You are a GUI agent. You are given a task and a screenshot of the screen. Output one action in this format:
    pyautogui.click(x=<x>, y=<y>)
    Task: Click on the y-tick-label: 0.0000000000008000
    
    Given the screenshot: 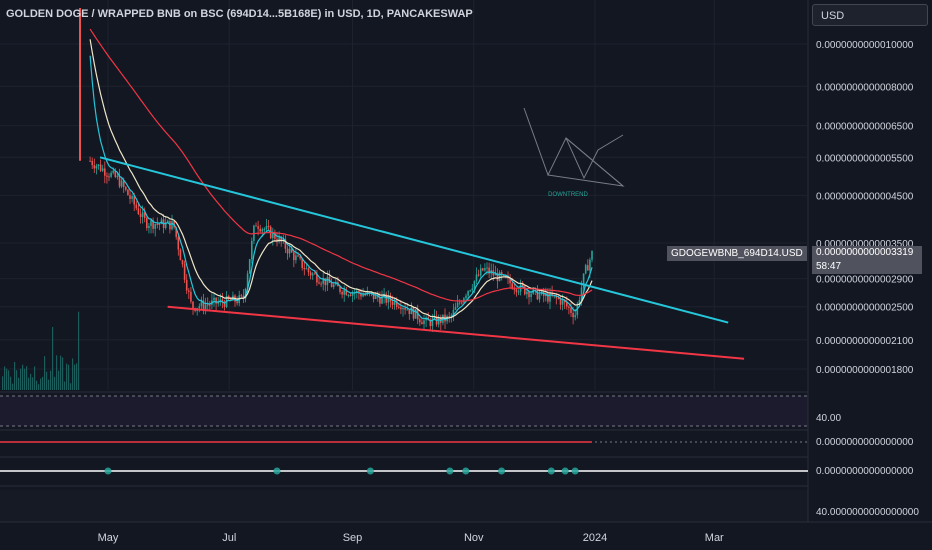 What is the action you would take?
    pyautogui.click(x=865, y=87)
    